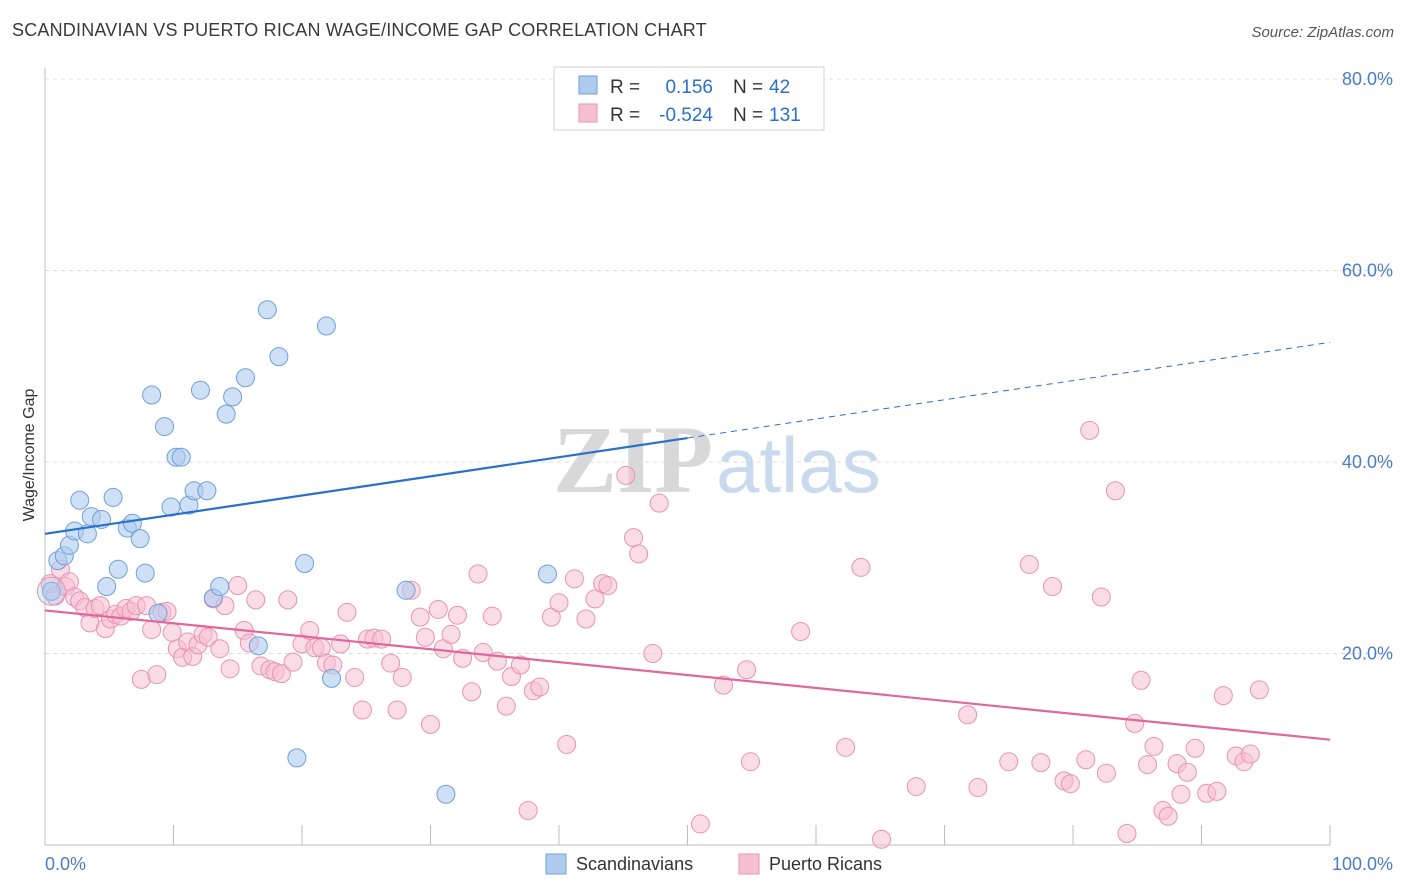  Describe the element at coordinates (749, 864) in the screenshot. I see `bottom-legend-swatch-puerto-rican` at that location.